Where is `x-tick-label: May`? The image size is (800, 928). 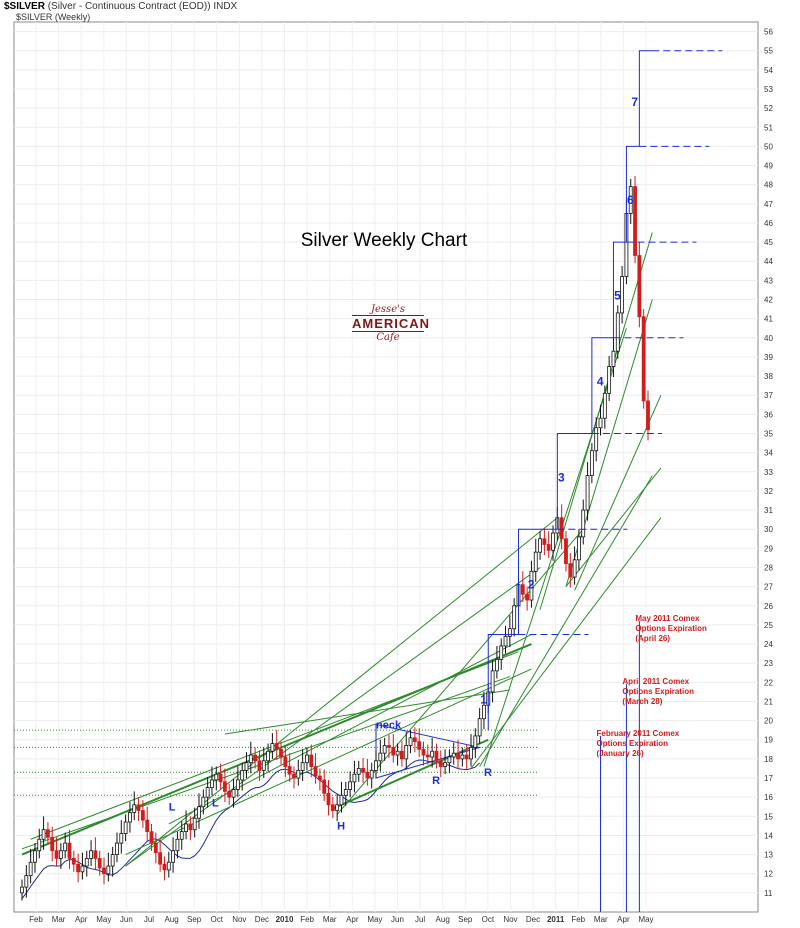
x-tick-label: May is located at coordinates (374, 919).